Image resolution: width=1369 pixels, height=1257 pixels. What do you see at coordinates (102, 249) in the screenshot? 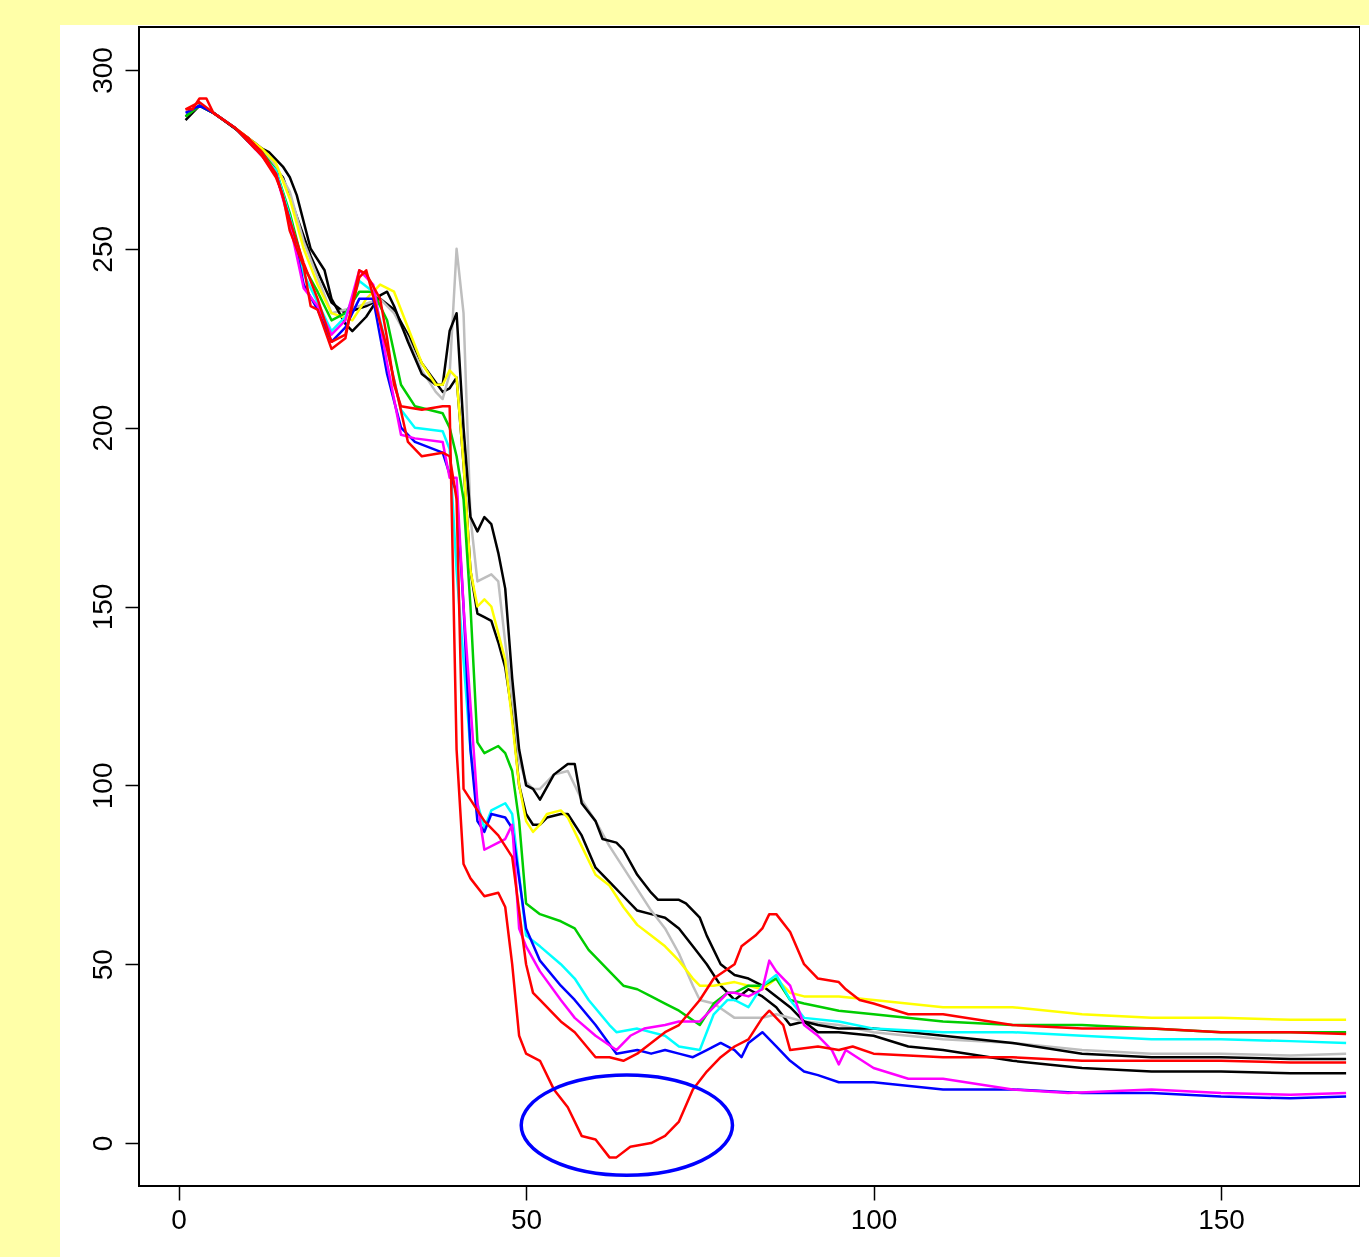
I see `y-tick-label: 250` at bounding box center [102, 249].